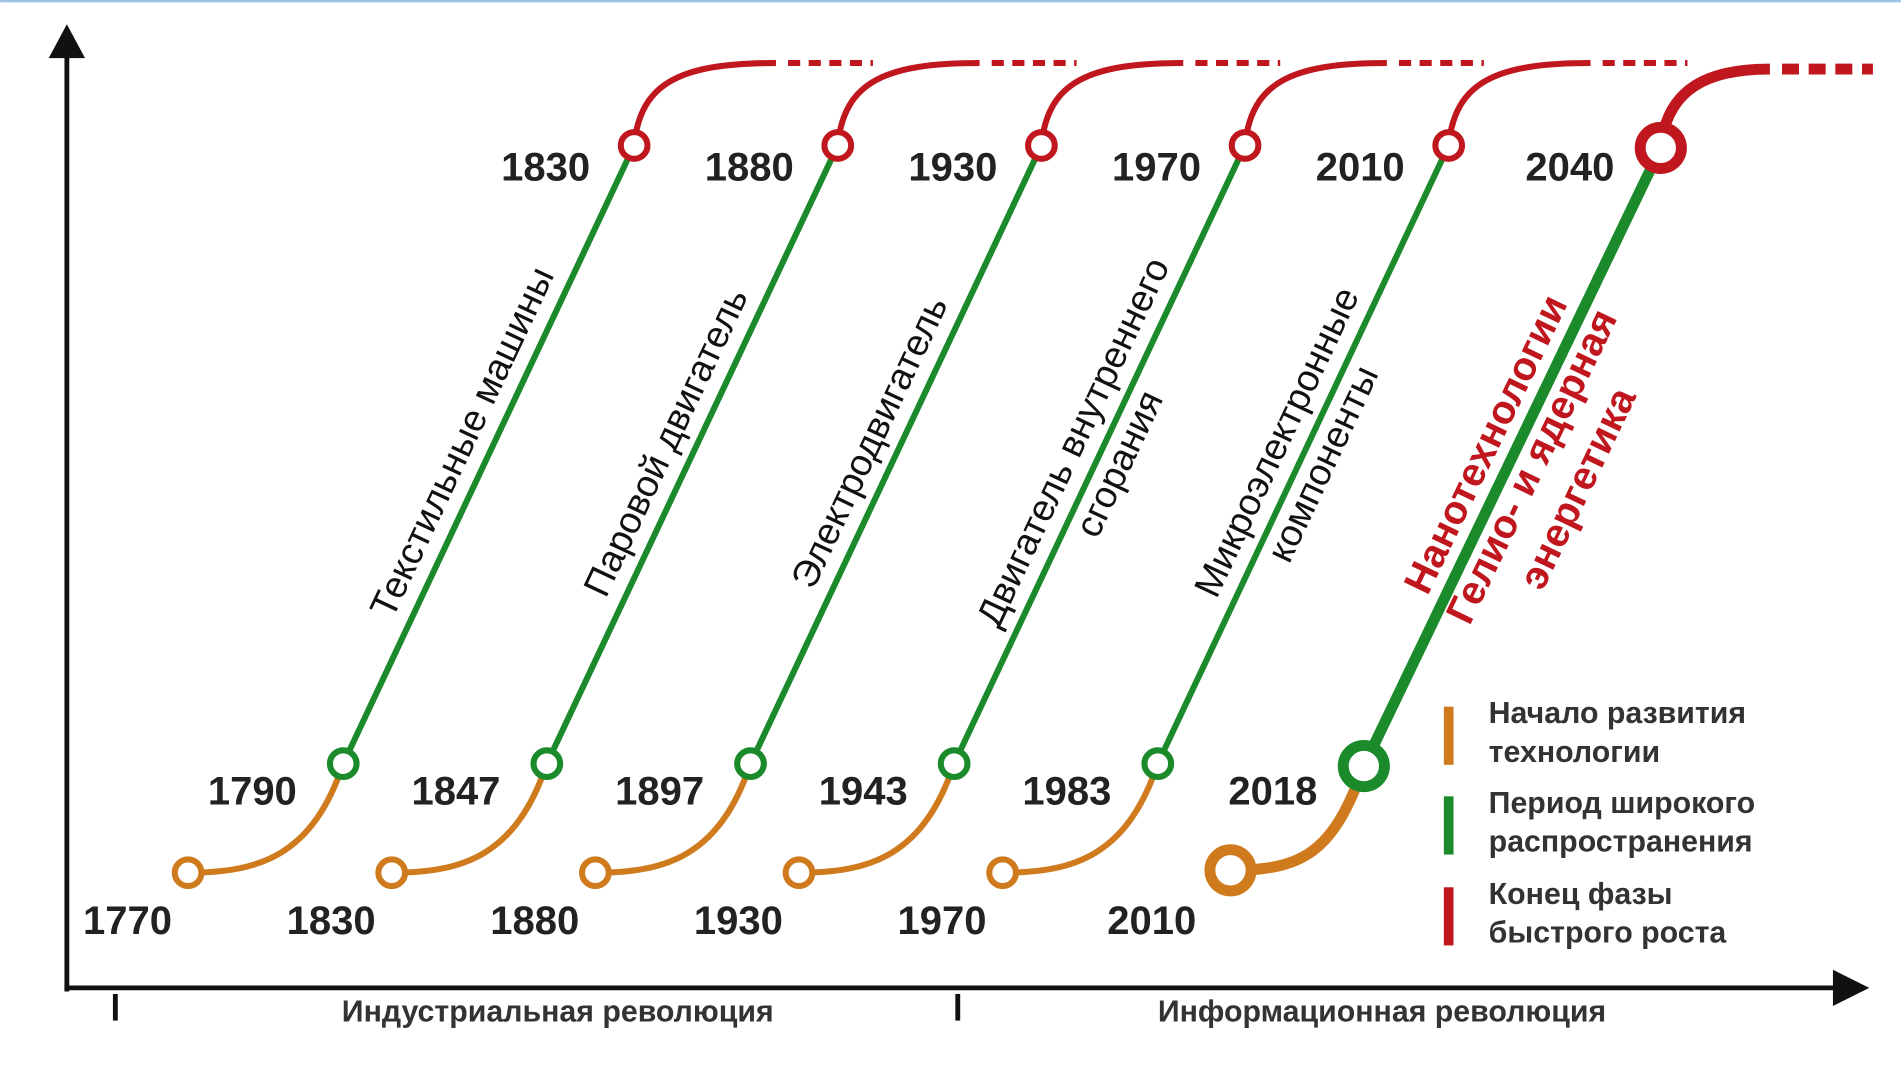 This screenshot has height=1080, width=1901. I want to click on end-year: 1930, so click(952, 167).